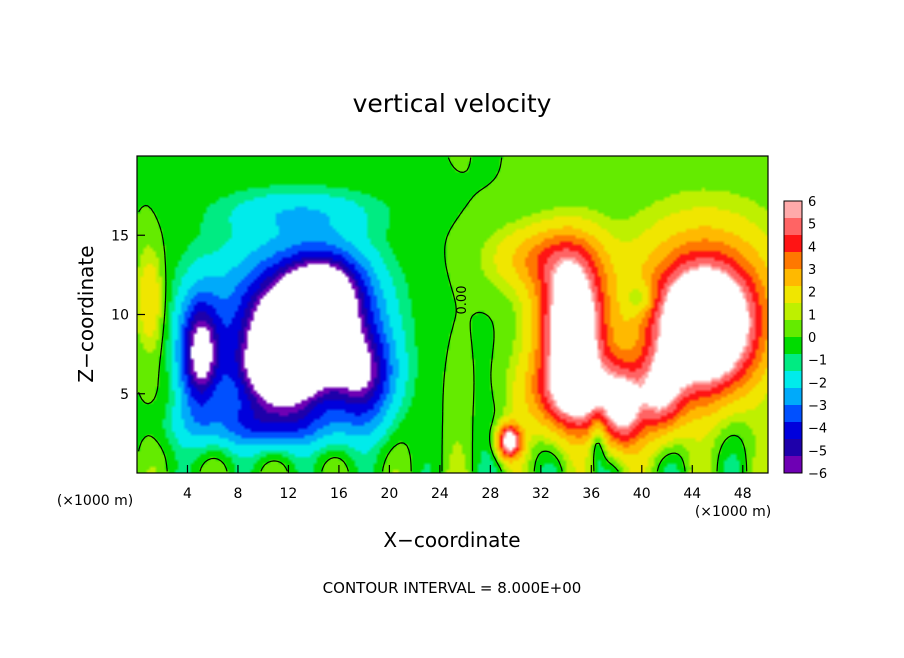 This screenshot has height=658, width=904. I want to click on x-unit-right: (×1000 m), so click(733, 512).